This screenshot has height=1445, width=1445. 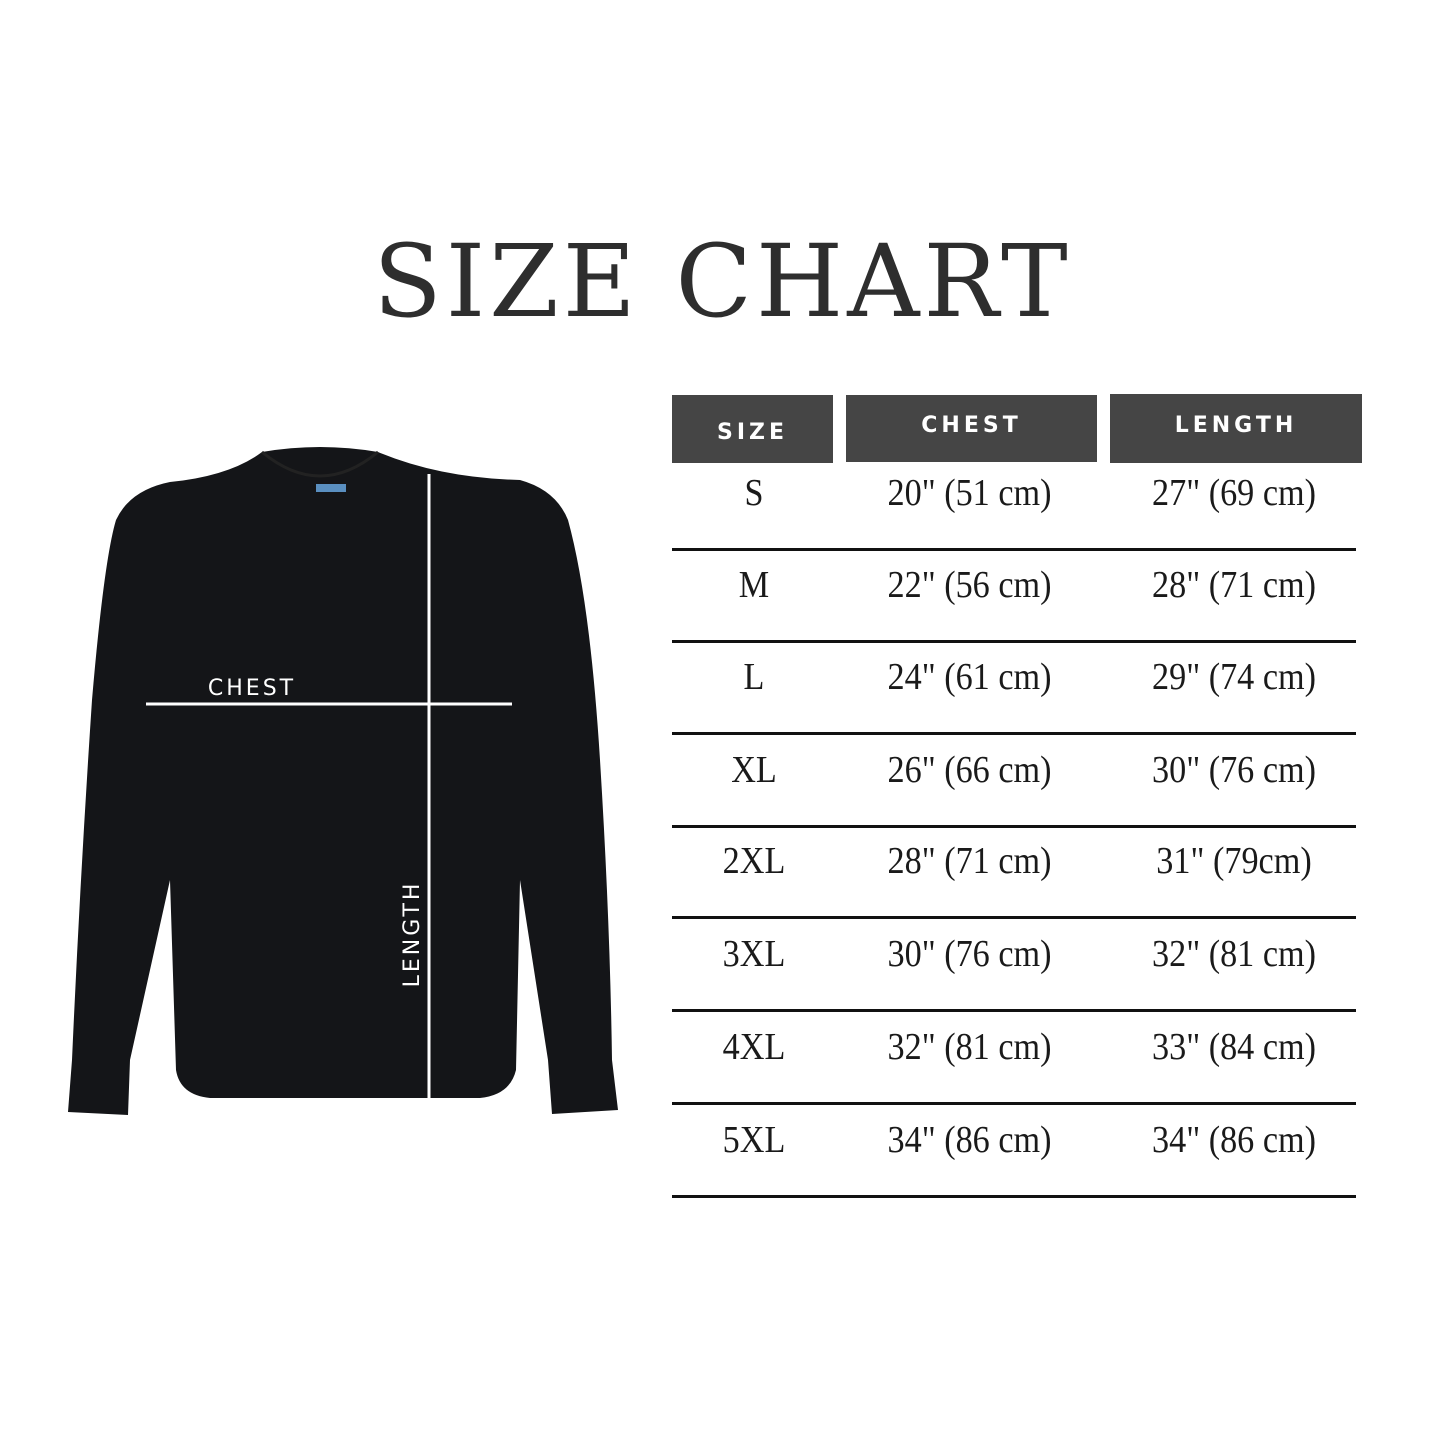 What do you see at coordinates (331, 488) in the screenshot?
I see `shirt-tag` at bounding box center [331, 488].